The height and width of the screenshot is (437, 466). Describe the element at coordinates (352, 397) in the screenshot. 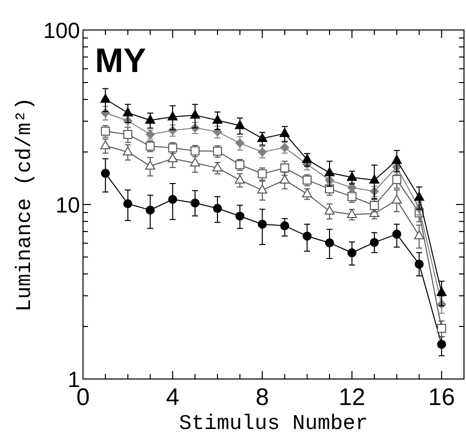

I see `x-tick-label: 12` at that location.